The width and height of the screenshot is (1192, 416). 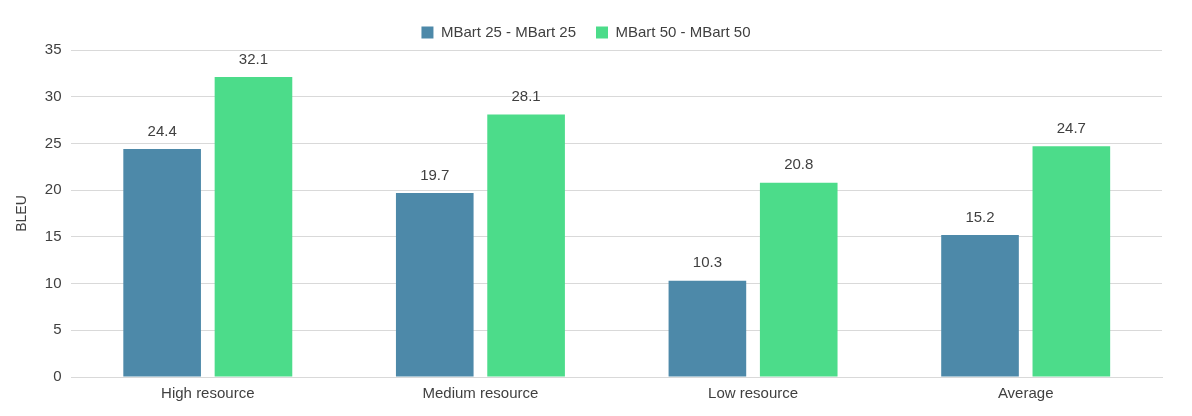 I want to click on y-tick-label: 15, so click(x=53, y=235).